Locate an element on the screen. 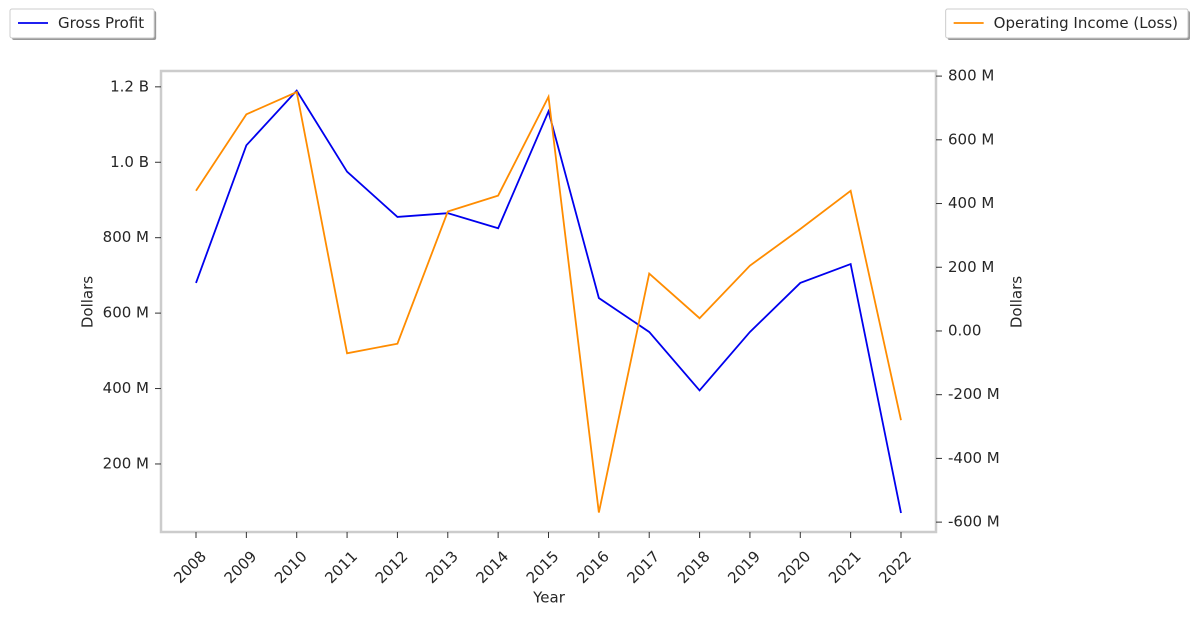  x-tick-label: 2014 is located at coordinates (492, 567).